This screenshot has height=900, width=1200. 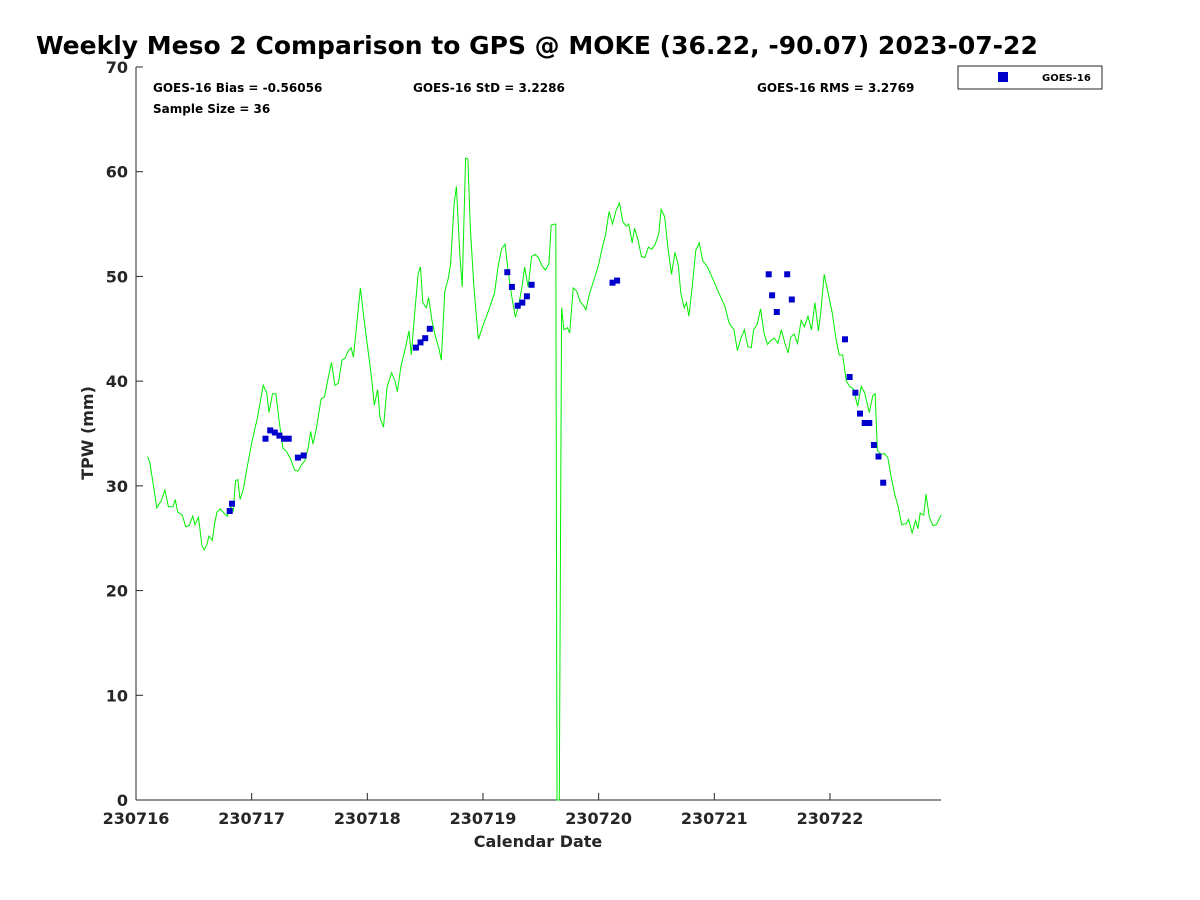 I want to click on x-tick-label: 230716, so click(x=136, y=818).